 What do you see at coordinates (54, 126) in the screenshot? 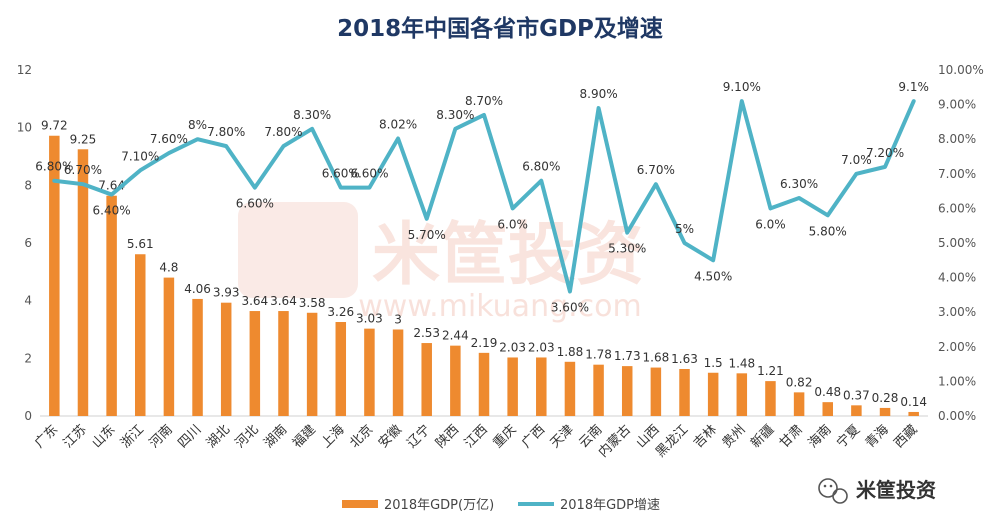
I see `bar-value-label: 9.72` at bounding box center [54, 126].